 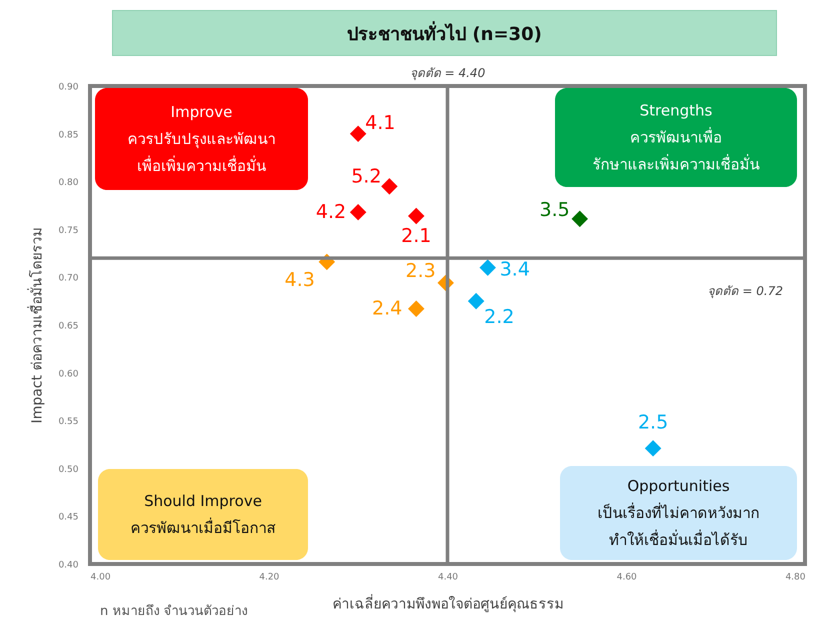 I want to click on y-tick-label: 0.85, so click(x=68, y=135).